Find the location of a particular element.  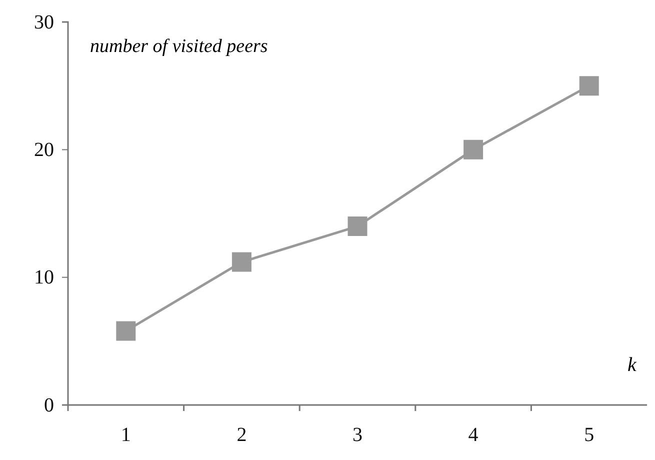

y-tick-label: 30 is located at coordinates (44, 22).